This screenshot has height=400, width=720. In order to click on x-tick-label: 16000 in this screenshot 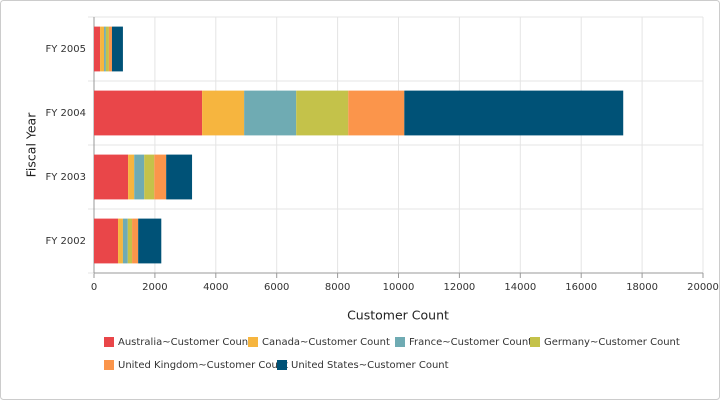, I will do `click(581, 287)`.